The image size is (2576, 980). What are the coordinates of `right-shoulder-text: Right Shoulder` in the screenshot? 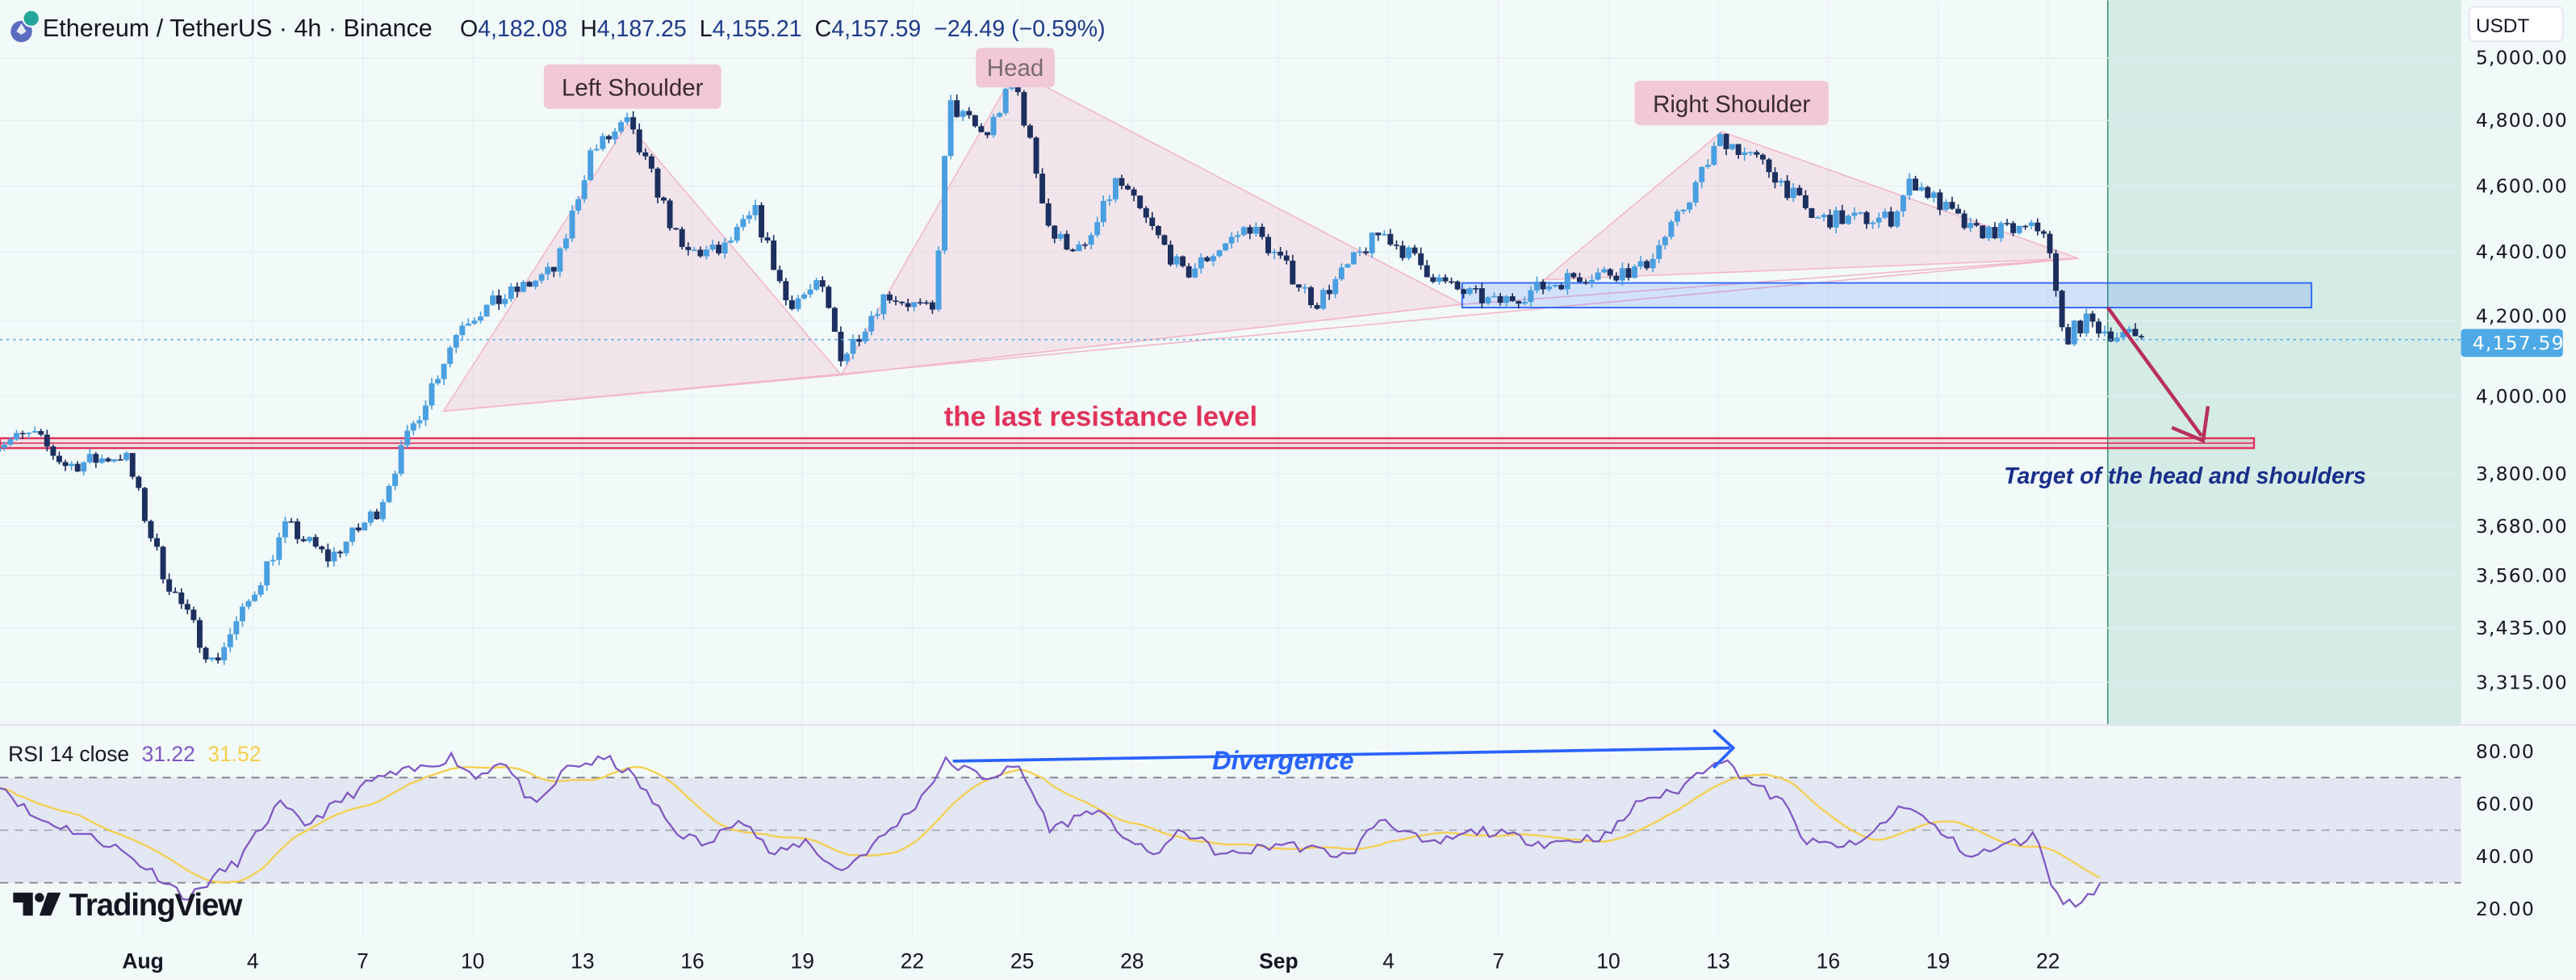 It's located at (1731, 104).